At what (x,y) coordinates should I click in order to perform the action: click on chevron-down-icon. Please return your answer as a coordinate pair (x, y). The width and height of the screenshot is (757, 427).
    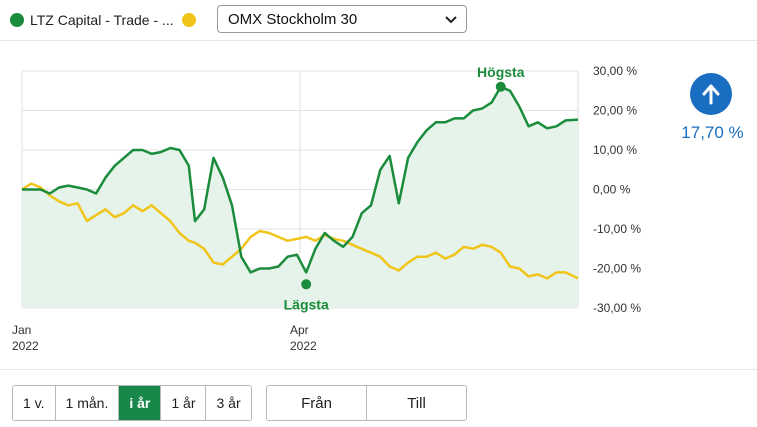
    Looking at the image, I should click on (451, 20).